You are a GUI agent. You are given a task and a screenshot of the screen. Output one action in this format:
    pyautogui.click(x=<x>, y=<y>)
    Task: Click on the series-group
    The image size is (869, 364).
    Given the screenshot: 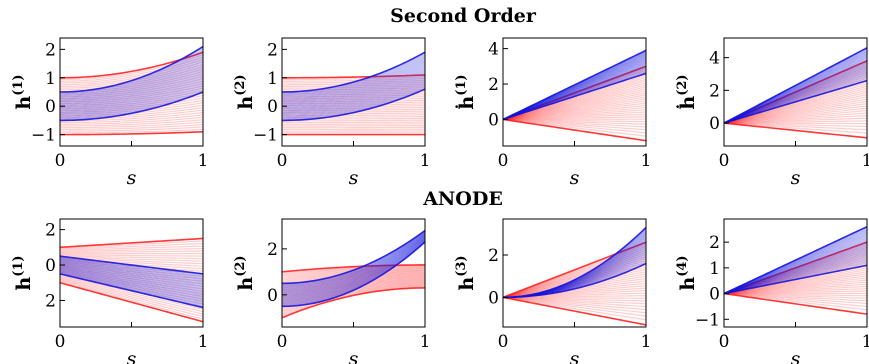 What is the action you would take?
    pyautogui.click(x=574, y=276)
    